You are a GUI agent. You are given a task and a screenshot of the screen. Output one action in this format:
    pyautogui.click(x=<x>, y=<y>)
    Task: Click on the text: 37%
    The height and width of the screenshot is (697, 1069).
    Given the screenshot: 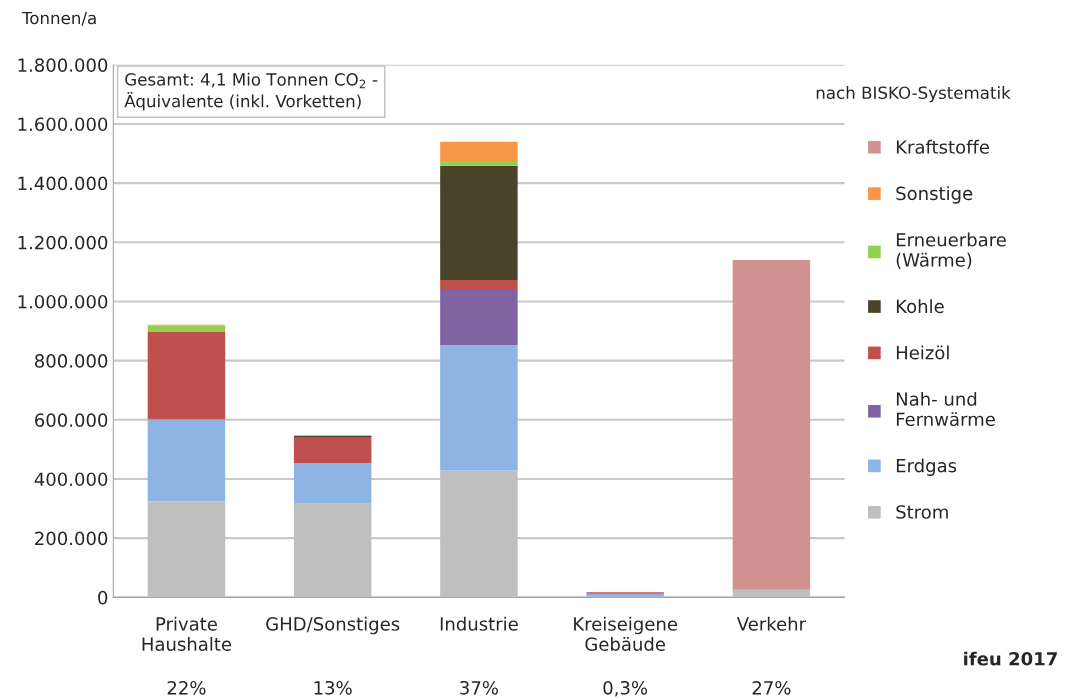 What is the action you would take?
    pyautogui.click(x=479, y=687)
    